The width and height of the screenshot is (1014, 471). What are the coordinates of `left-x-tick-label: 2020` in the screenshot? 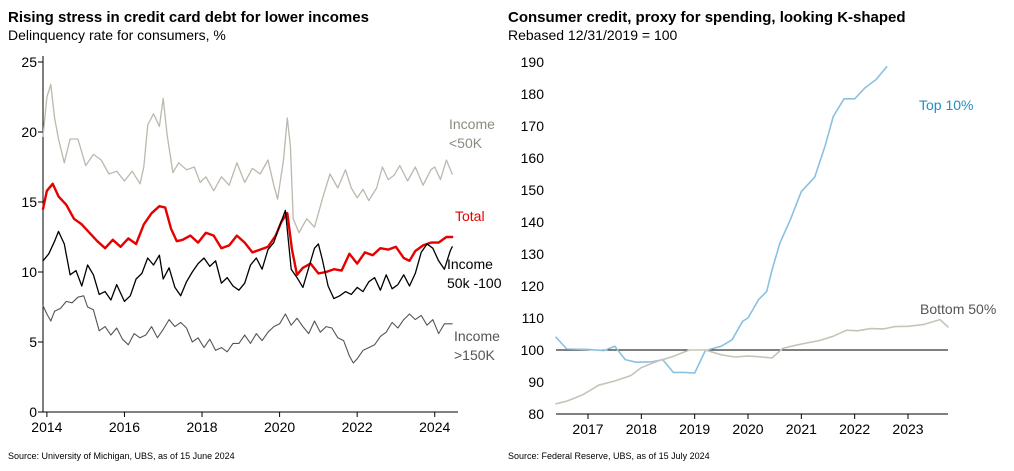 It's located at (279, 427).